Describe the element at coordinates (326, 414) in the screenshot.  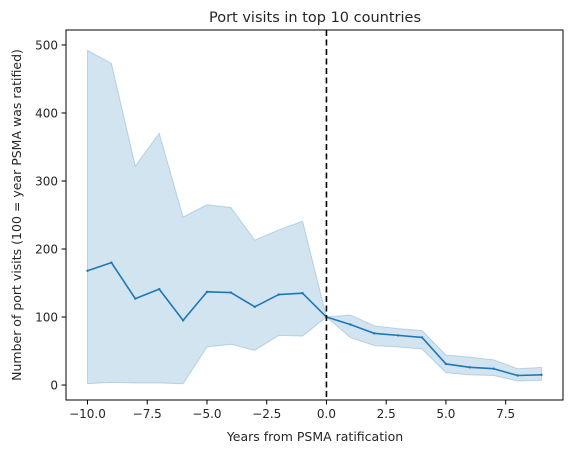
I see `x-tick-label: 0.0` at that location.